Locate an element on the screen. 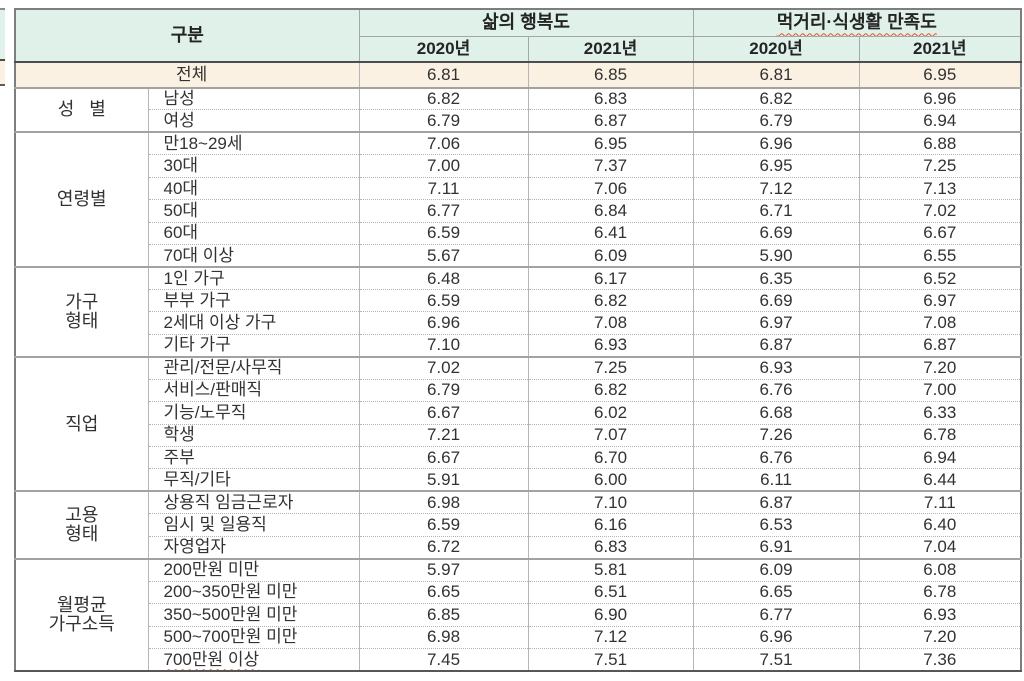 The image size is (1024, 681). table-row: 30대 7.00 7.37 6.95 7.25 is located at coordinates (518, 166).